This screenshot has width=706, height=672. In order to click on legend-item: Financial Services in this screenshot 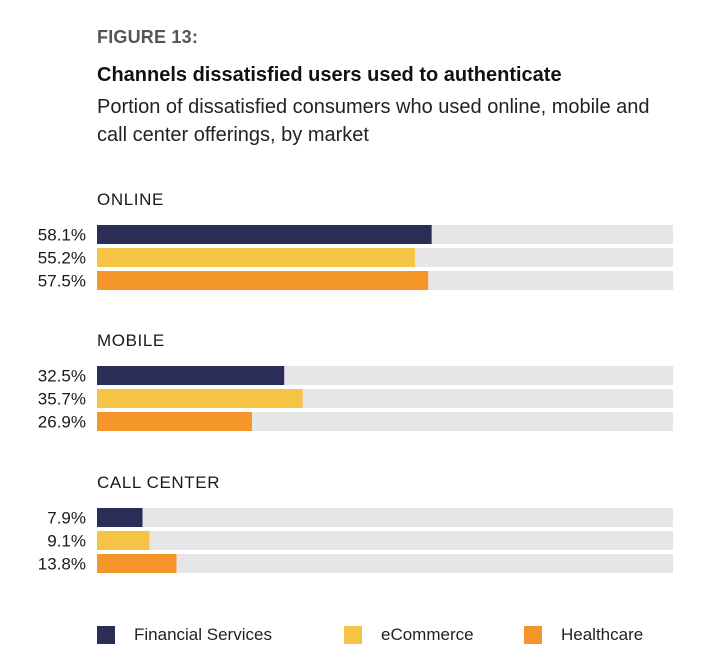, I will do `click(184, 635)`.